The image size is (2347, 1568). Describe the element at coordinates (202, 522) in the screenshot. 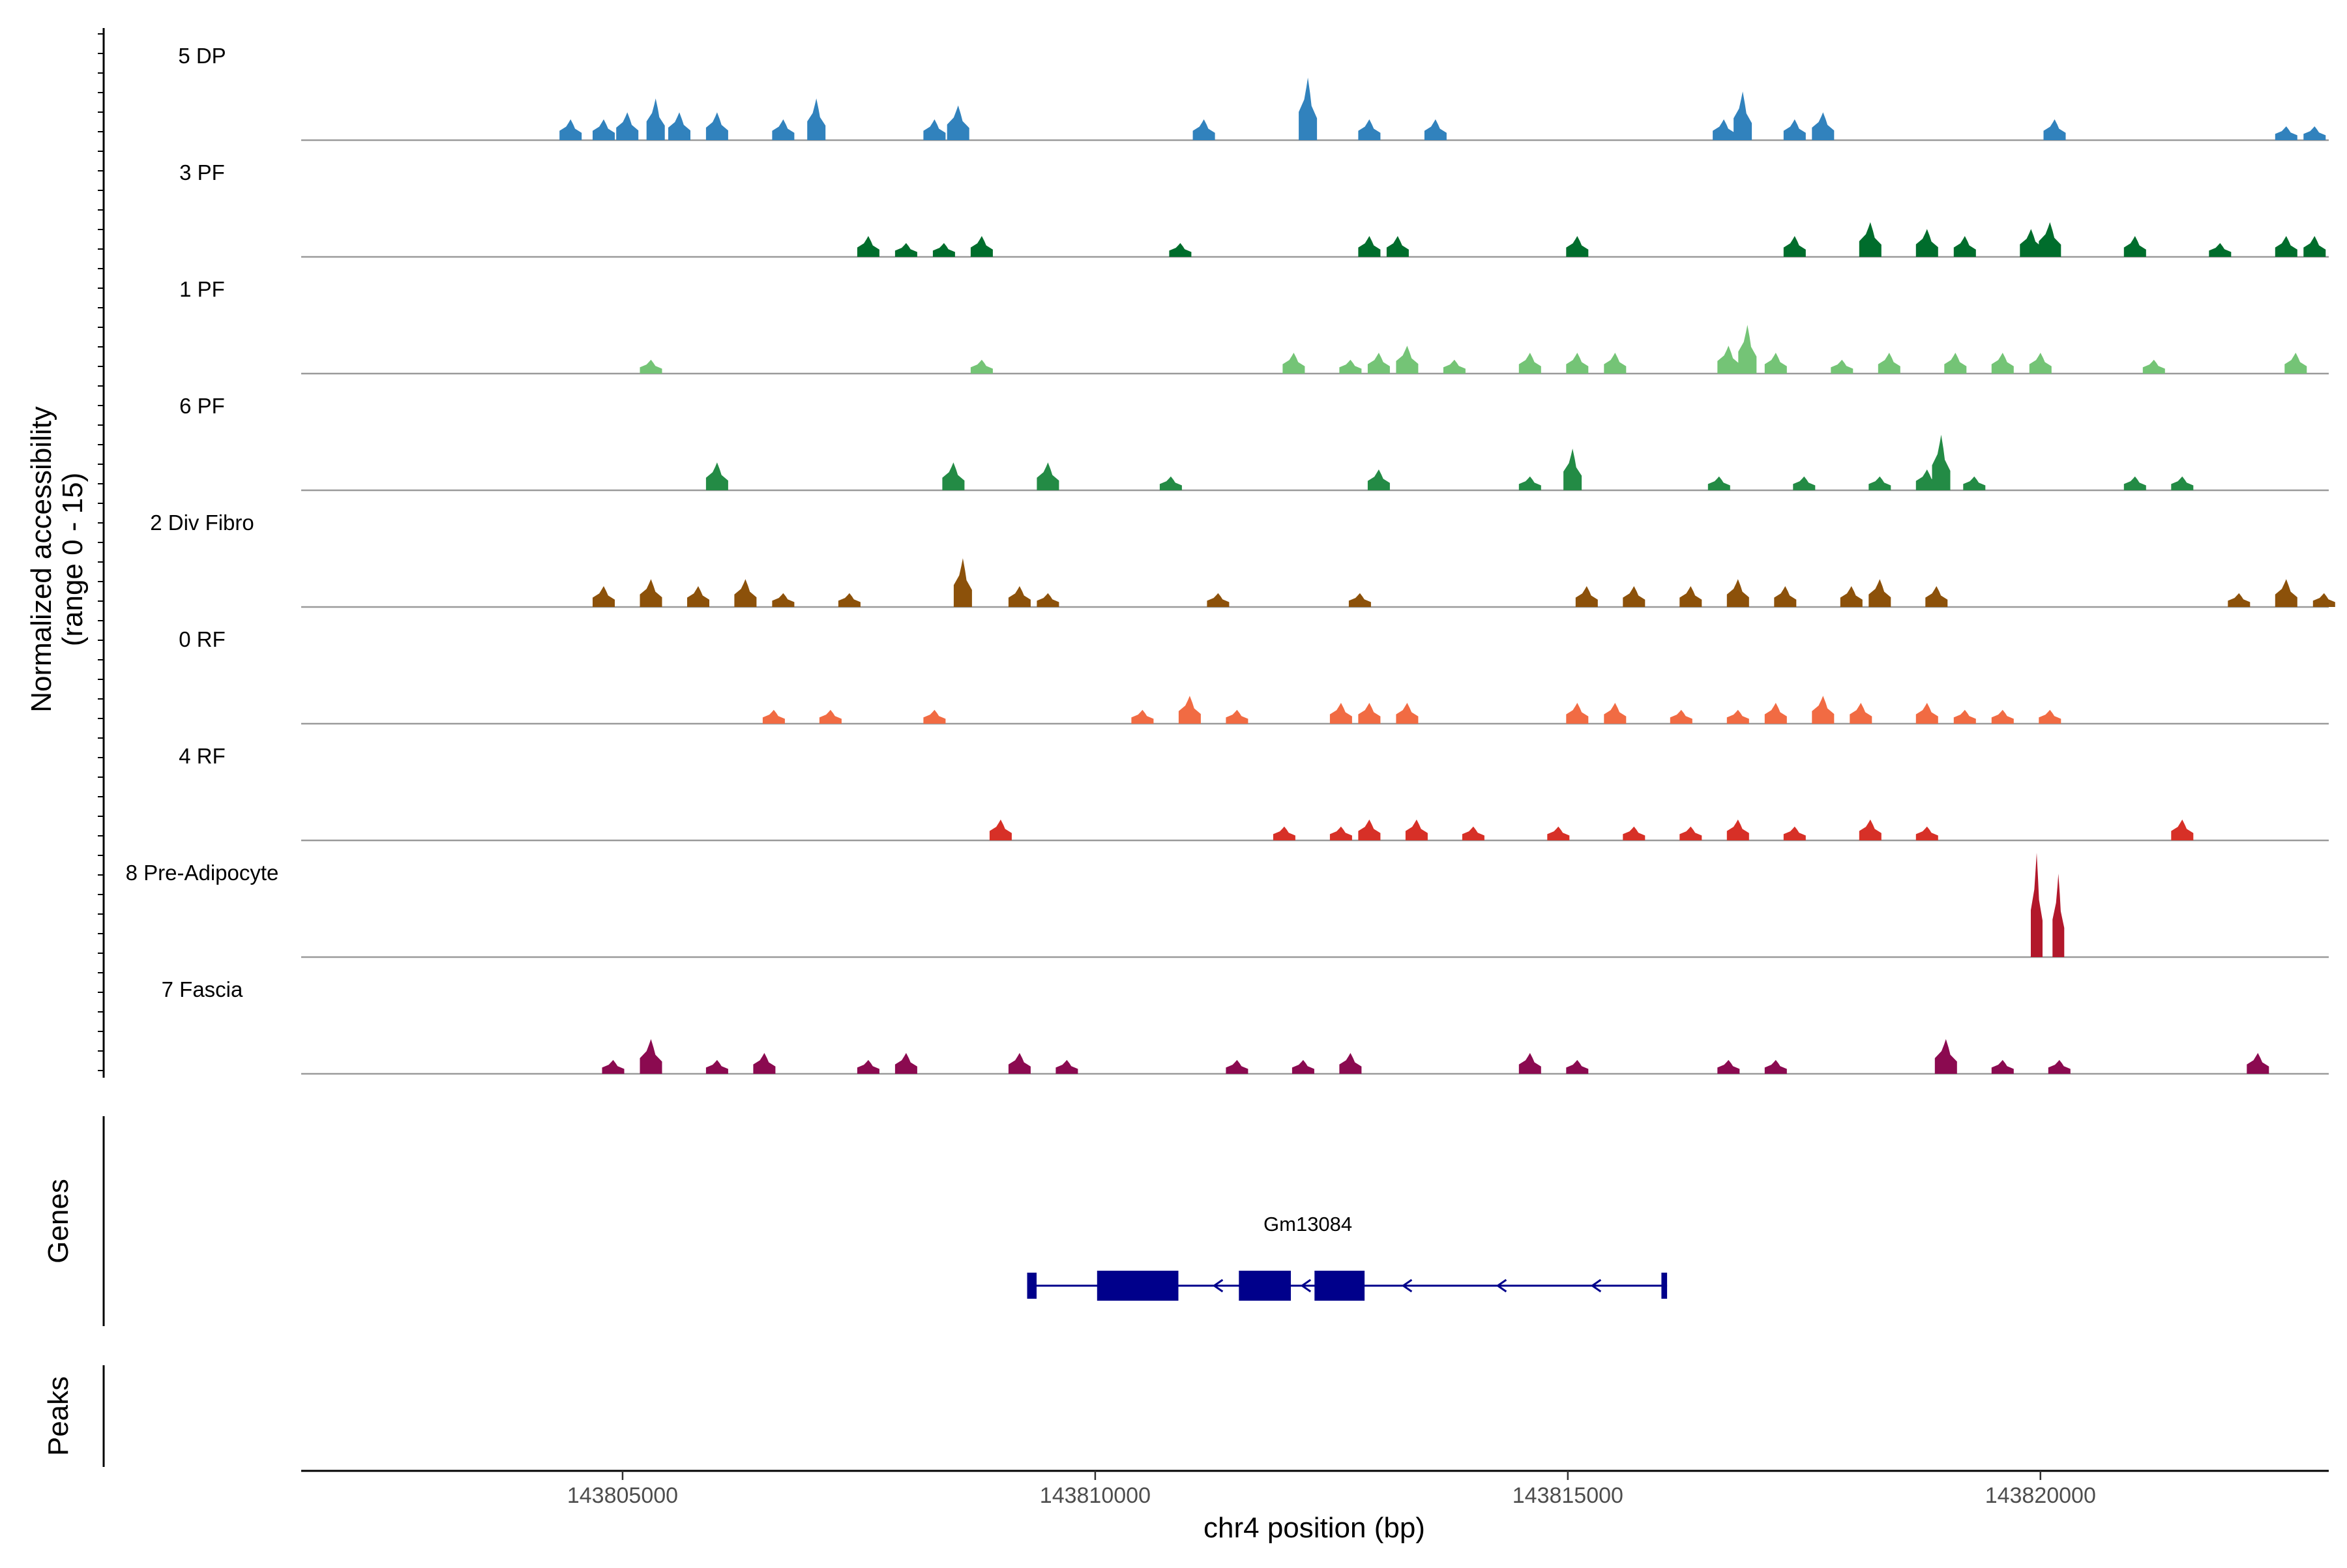

I see `track-label-2-div-fibro: 2 Div Fibro` at that location.